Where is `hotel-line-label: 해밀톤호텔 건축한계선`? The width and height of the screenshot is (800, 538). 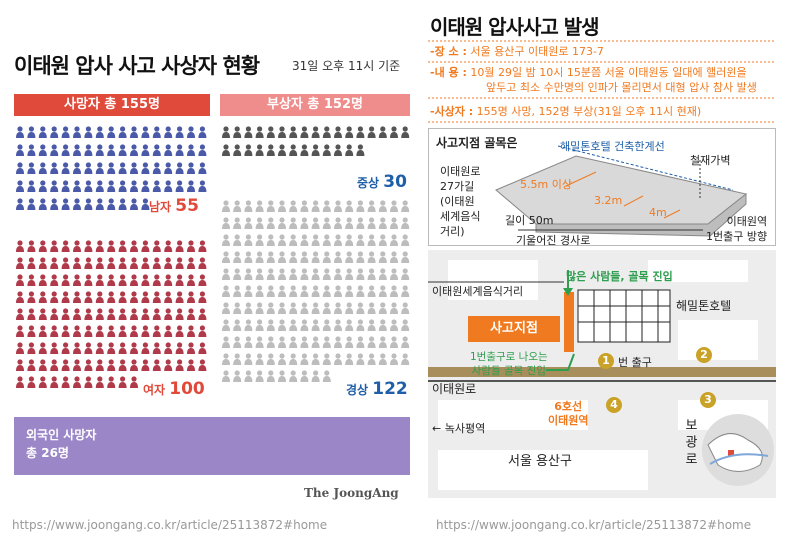 hotel-line-label: 해밀톤호텔 건축한계선 is located at coordinates (612, 146).